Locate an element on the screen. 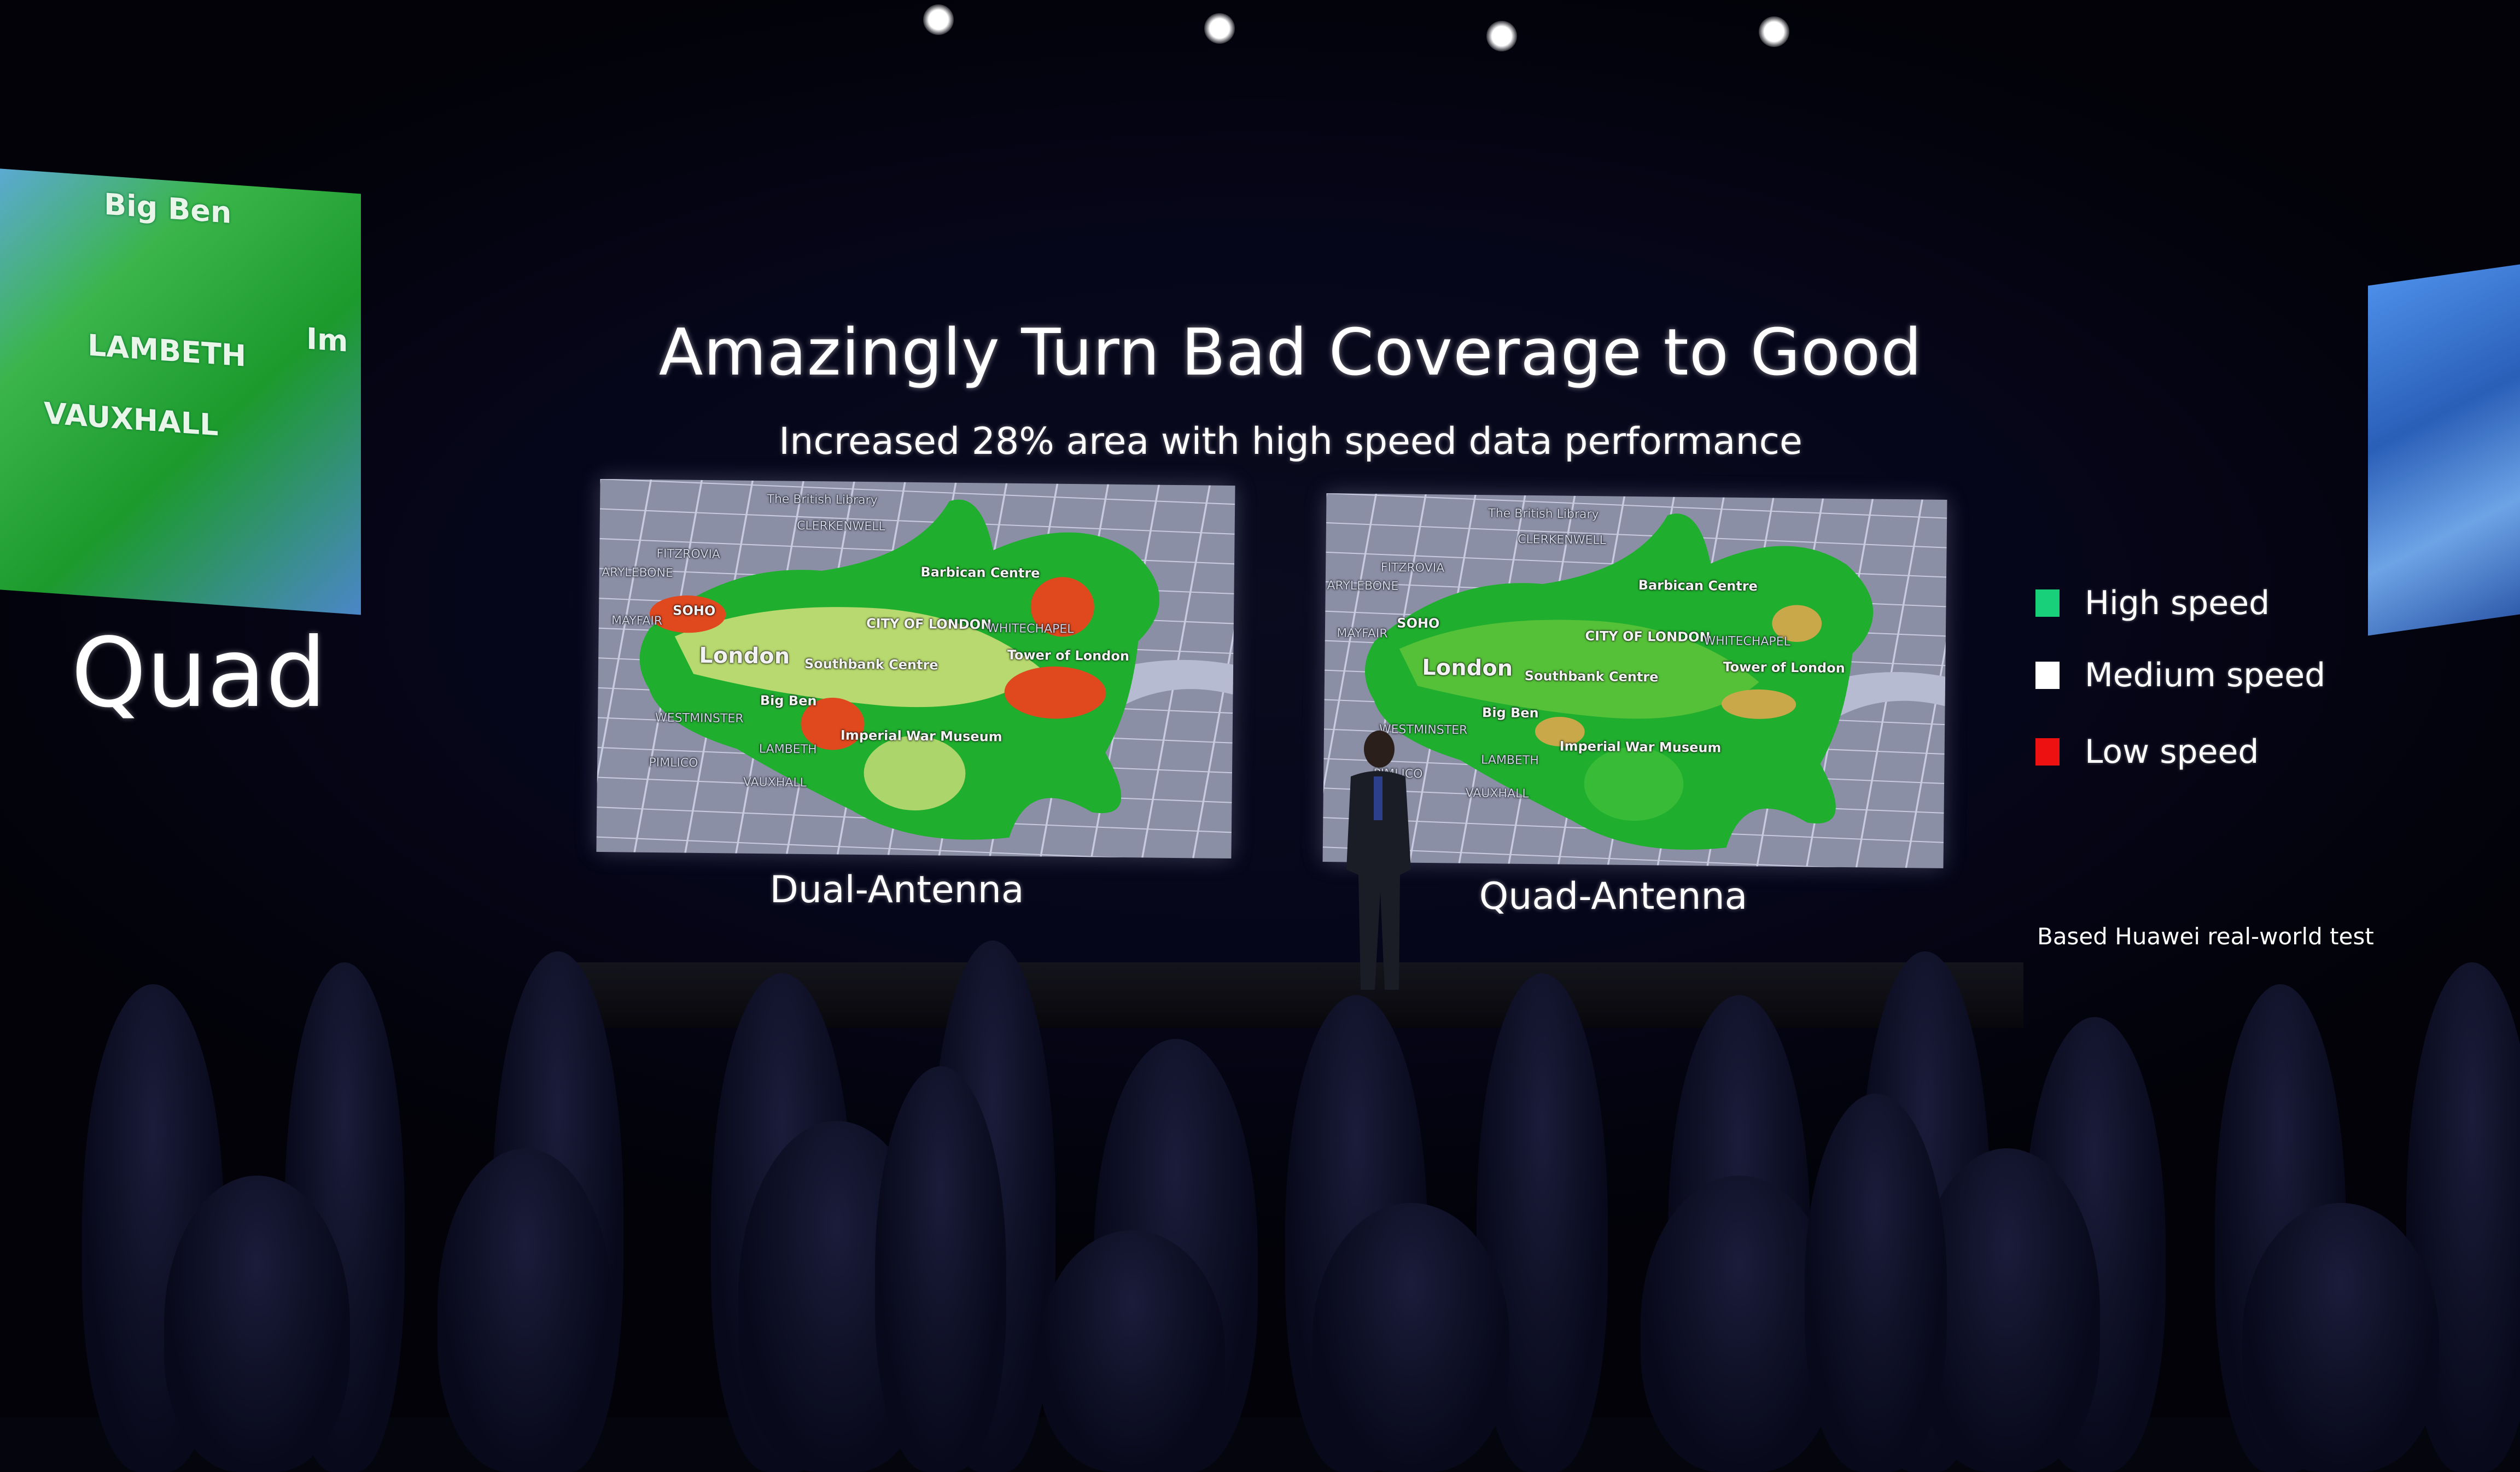 This screenshot has width=2520, height=1472. quad-antenna-caption: Quad-Antenna is located at coordinates (1613, 896).